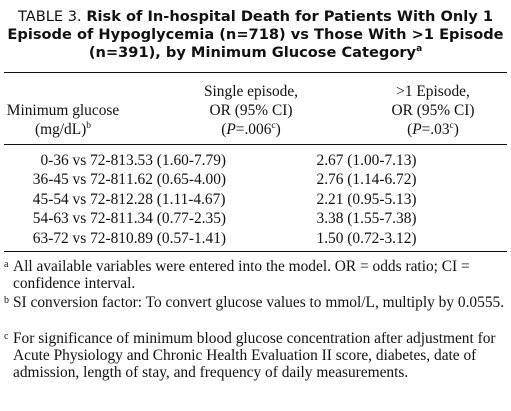 This screenshot has height=411, width=511. Describe the element at coordinates (79, 199) in the screenshot. I see `cell-category: 45-54 vs 72-81` at that location.